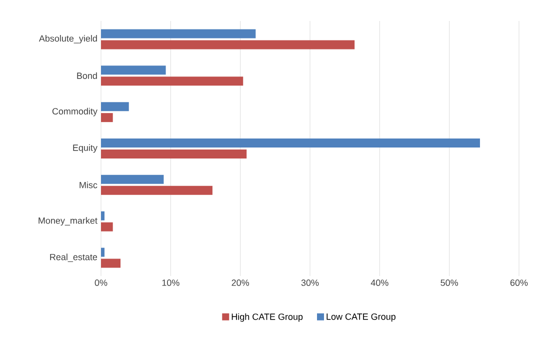 The width and height of the screenshot is (550, 344). What do you see at coordinates (449, 283) in the screenshot?
I see `x-tick-label: 50%` at bounding box center [449, 283].